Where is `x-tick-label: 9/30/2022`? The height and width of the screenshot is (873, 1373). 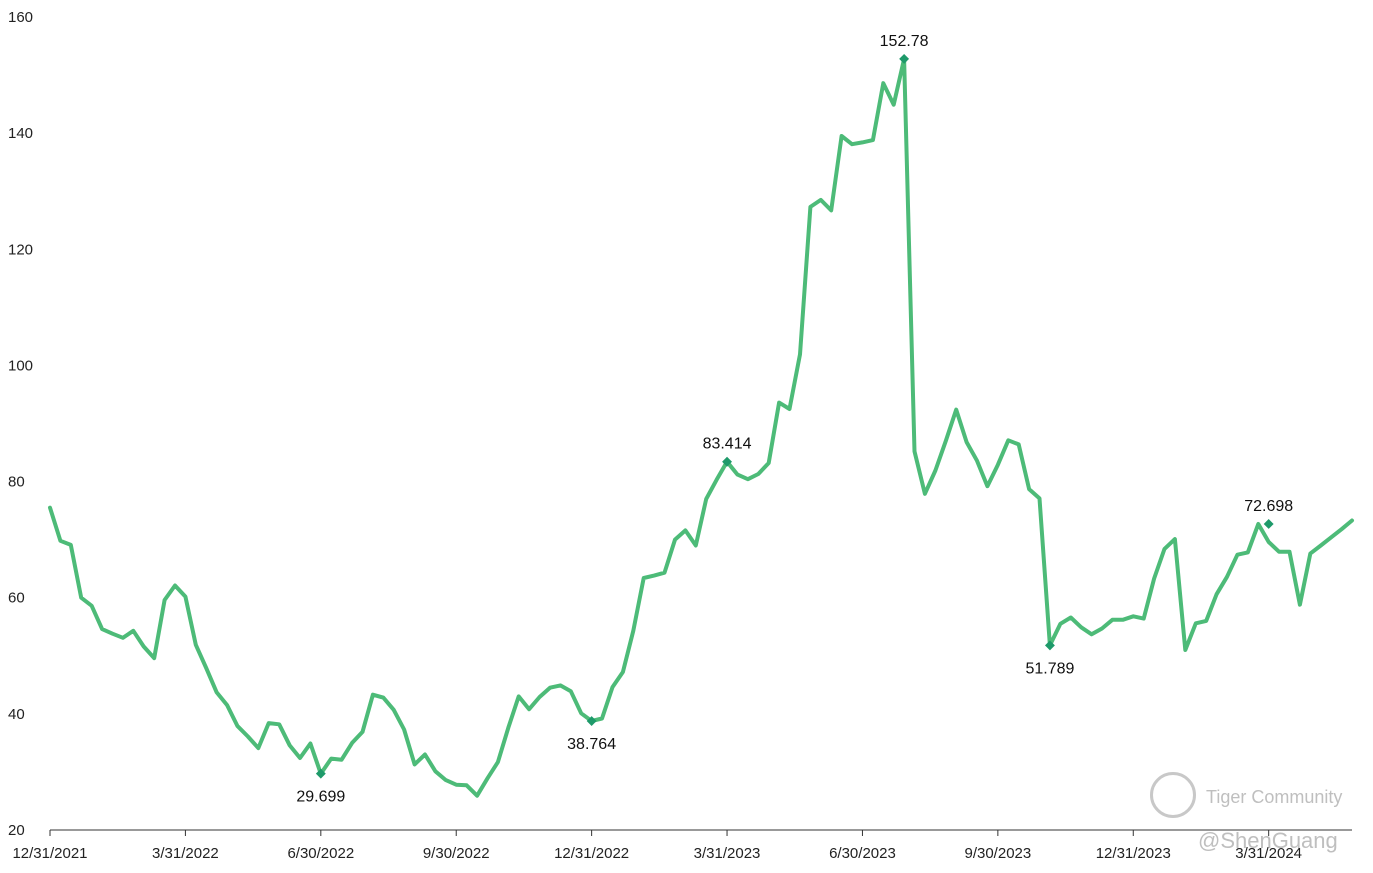
x-tick-label: 9/30/2022 is located at coordinates (456, 853).